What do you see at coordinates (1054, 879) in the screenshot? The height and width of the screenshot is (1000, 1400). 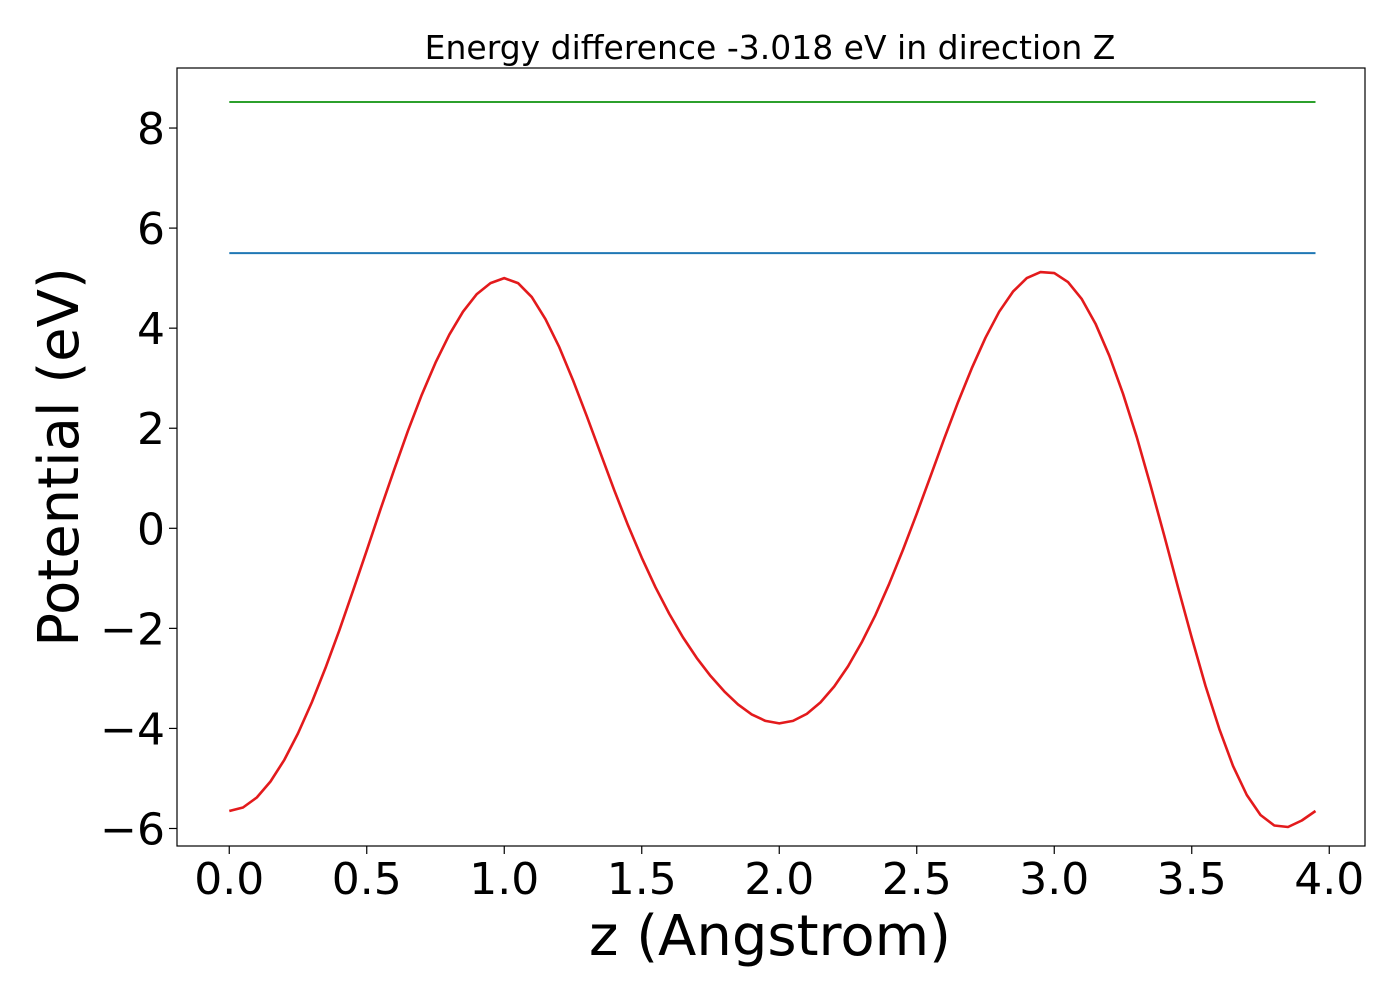 I see `x-tick-label: 3.0` at bounding box center [1054, 879].